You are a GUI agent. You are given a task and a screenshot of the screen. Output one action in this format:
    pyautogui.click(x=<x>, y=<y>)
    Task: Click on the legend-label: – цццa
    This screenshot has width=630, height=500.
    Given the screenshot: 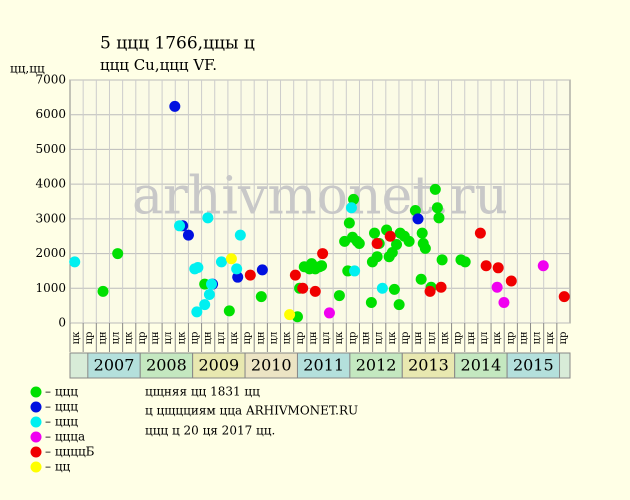 What is the action you would take?
    pyautogui.click(x=65, y=437)
    